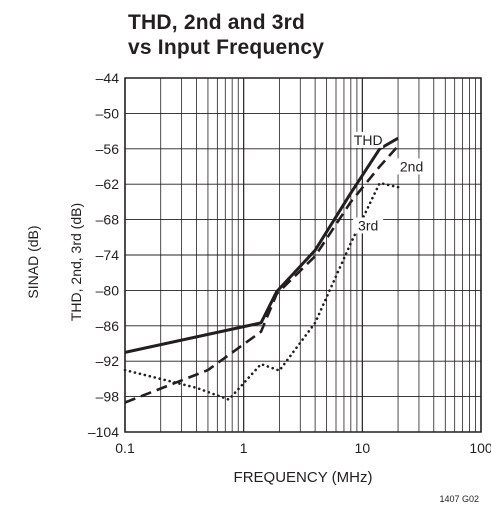 The height and width of the screenshot is (510, 491). What do you see at coordinates (108, 184) in the screenshot?
I see `y-tick-label: –62` at bounding box center [108, 184].